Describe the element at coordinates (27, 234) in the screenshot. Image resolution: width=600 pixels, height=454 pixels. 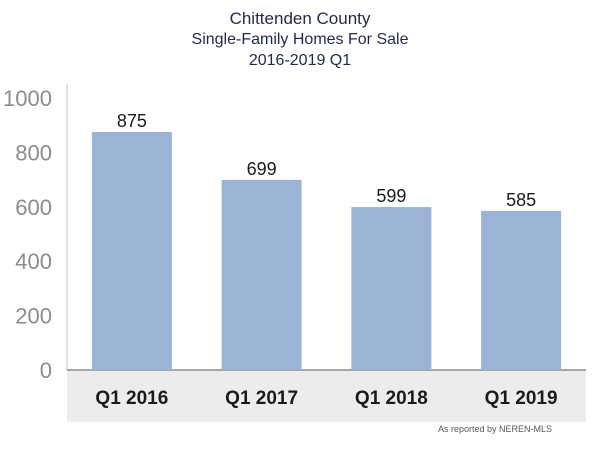
I see `y-tick-labels: 0 200 400 600 800 1000` at that location.